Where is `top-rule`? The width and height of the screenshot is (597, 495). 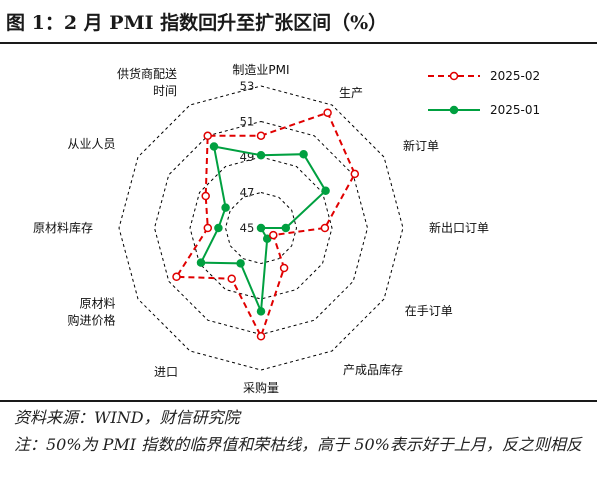
top-rule is located at coordinates (298, 43).